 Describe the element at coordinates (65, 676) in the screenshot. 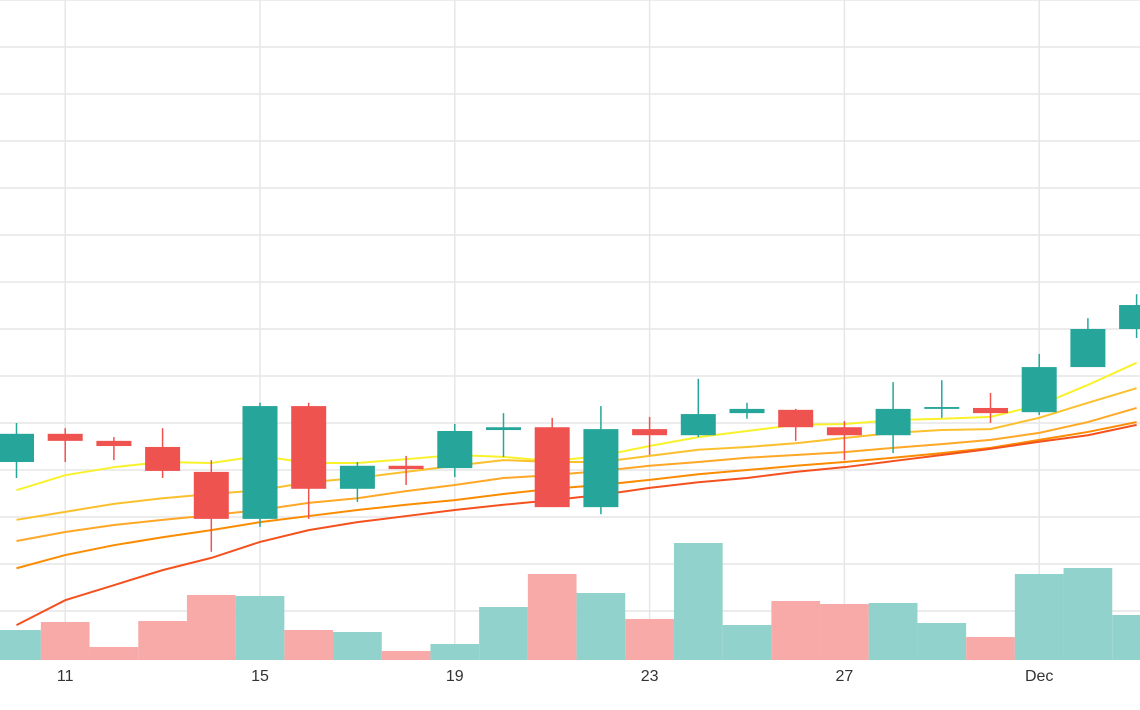

I see `x-tick-label: 11` at that location.